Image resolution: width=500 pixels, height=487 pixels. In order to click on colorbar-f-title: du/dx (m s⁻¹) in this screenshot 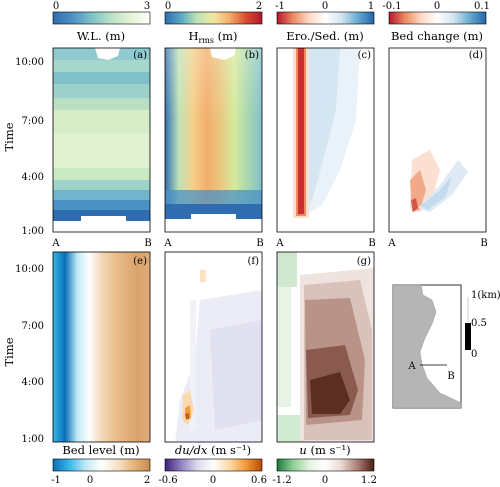, I will do `click(213, 450)`.